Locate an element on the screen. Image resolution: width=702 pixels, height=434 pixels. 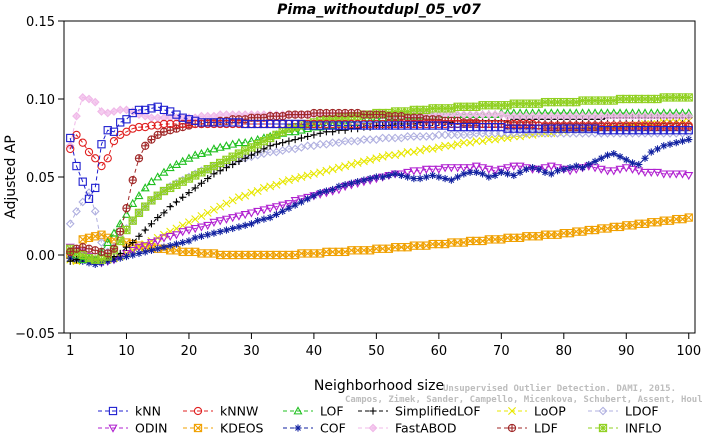
point-ldf is located at coordinates (176, 128).